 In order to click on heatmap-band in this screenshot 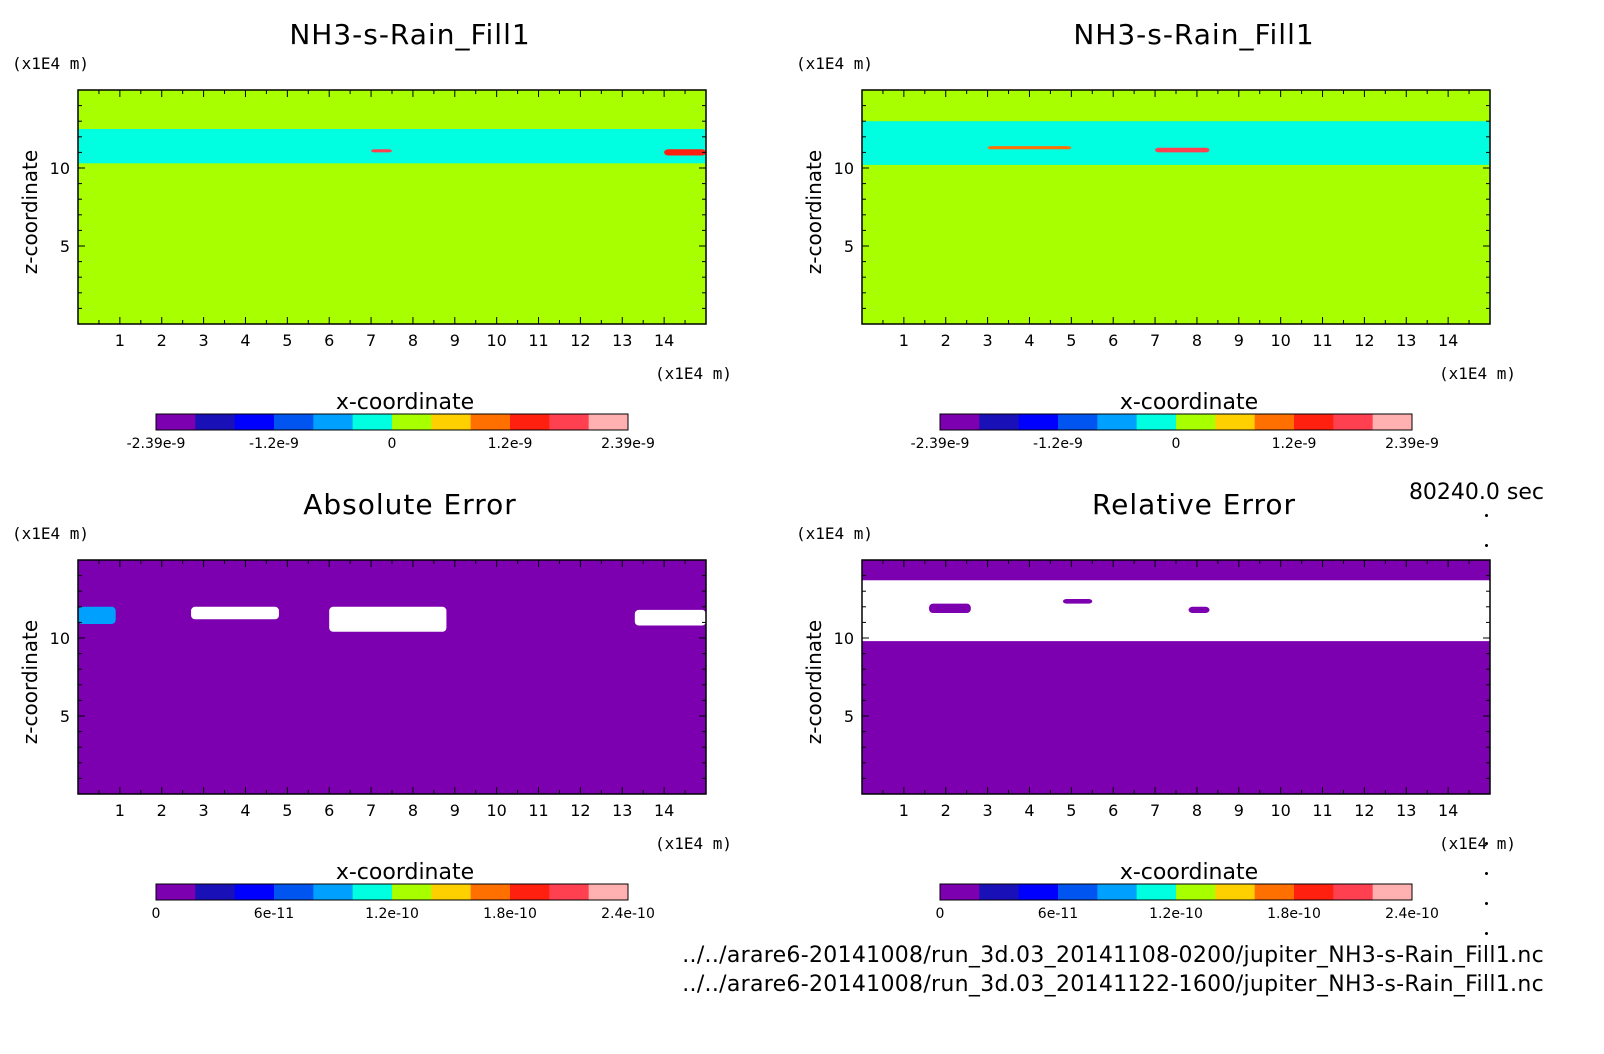, I will do `click(392, 146)`.